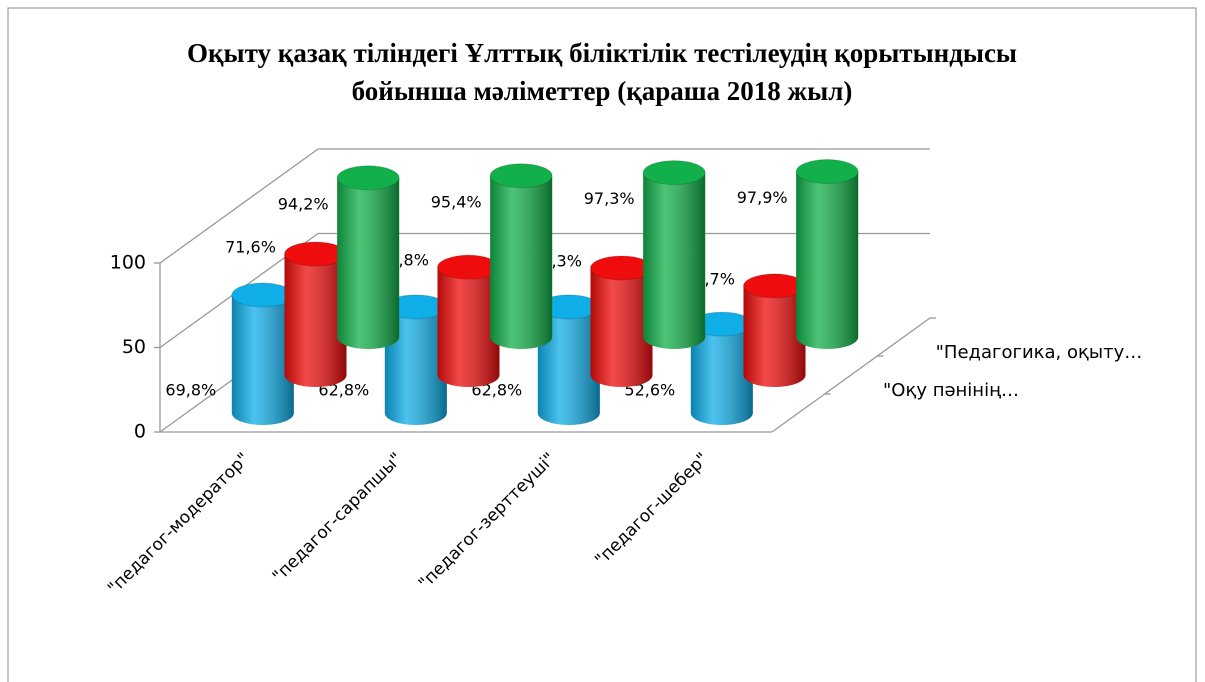  I want to click on chart-title: бойынша мәліметтер (қараша 2018 жыл), so click(602, 91).